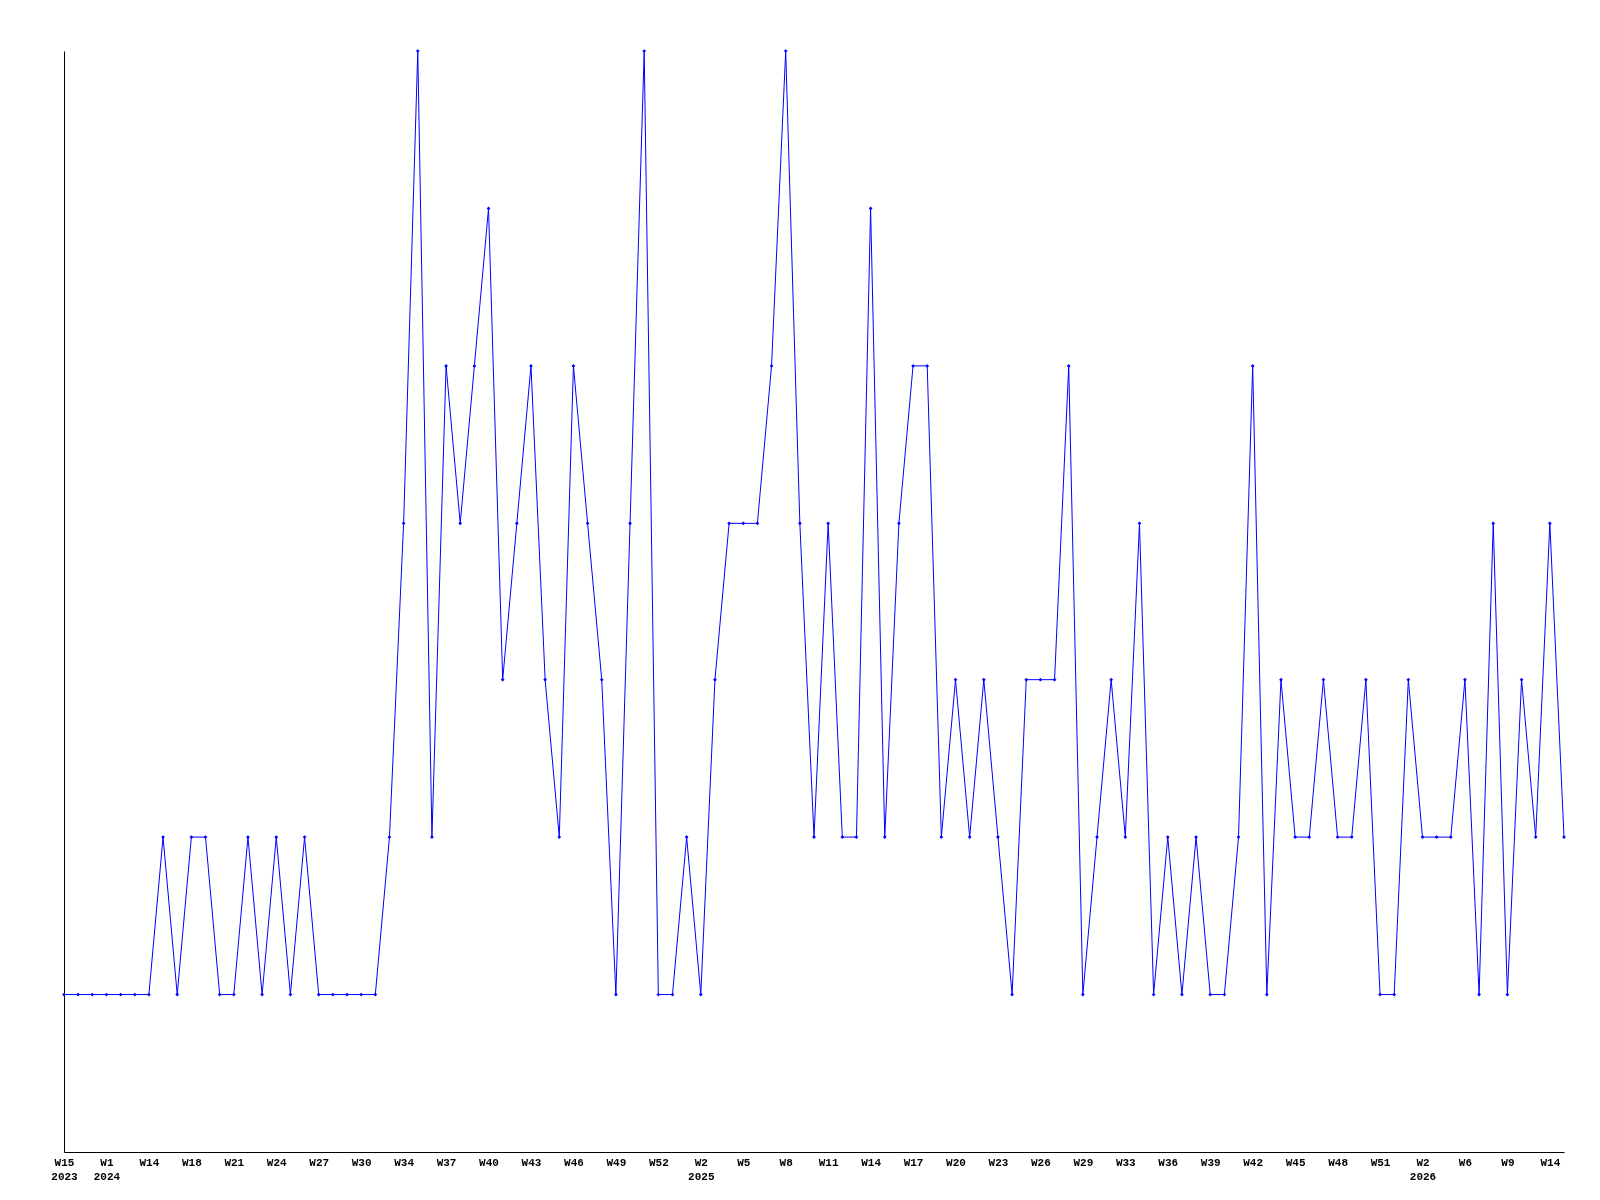 The image size is (1600, 1200). Describe the element at coordinates (1338, 1162) in the screenshot. I see `x-tick-label: W48` at that location.